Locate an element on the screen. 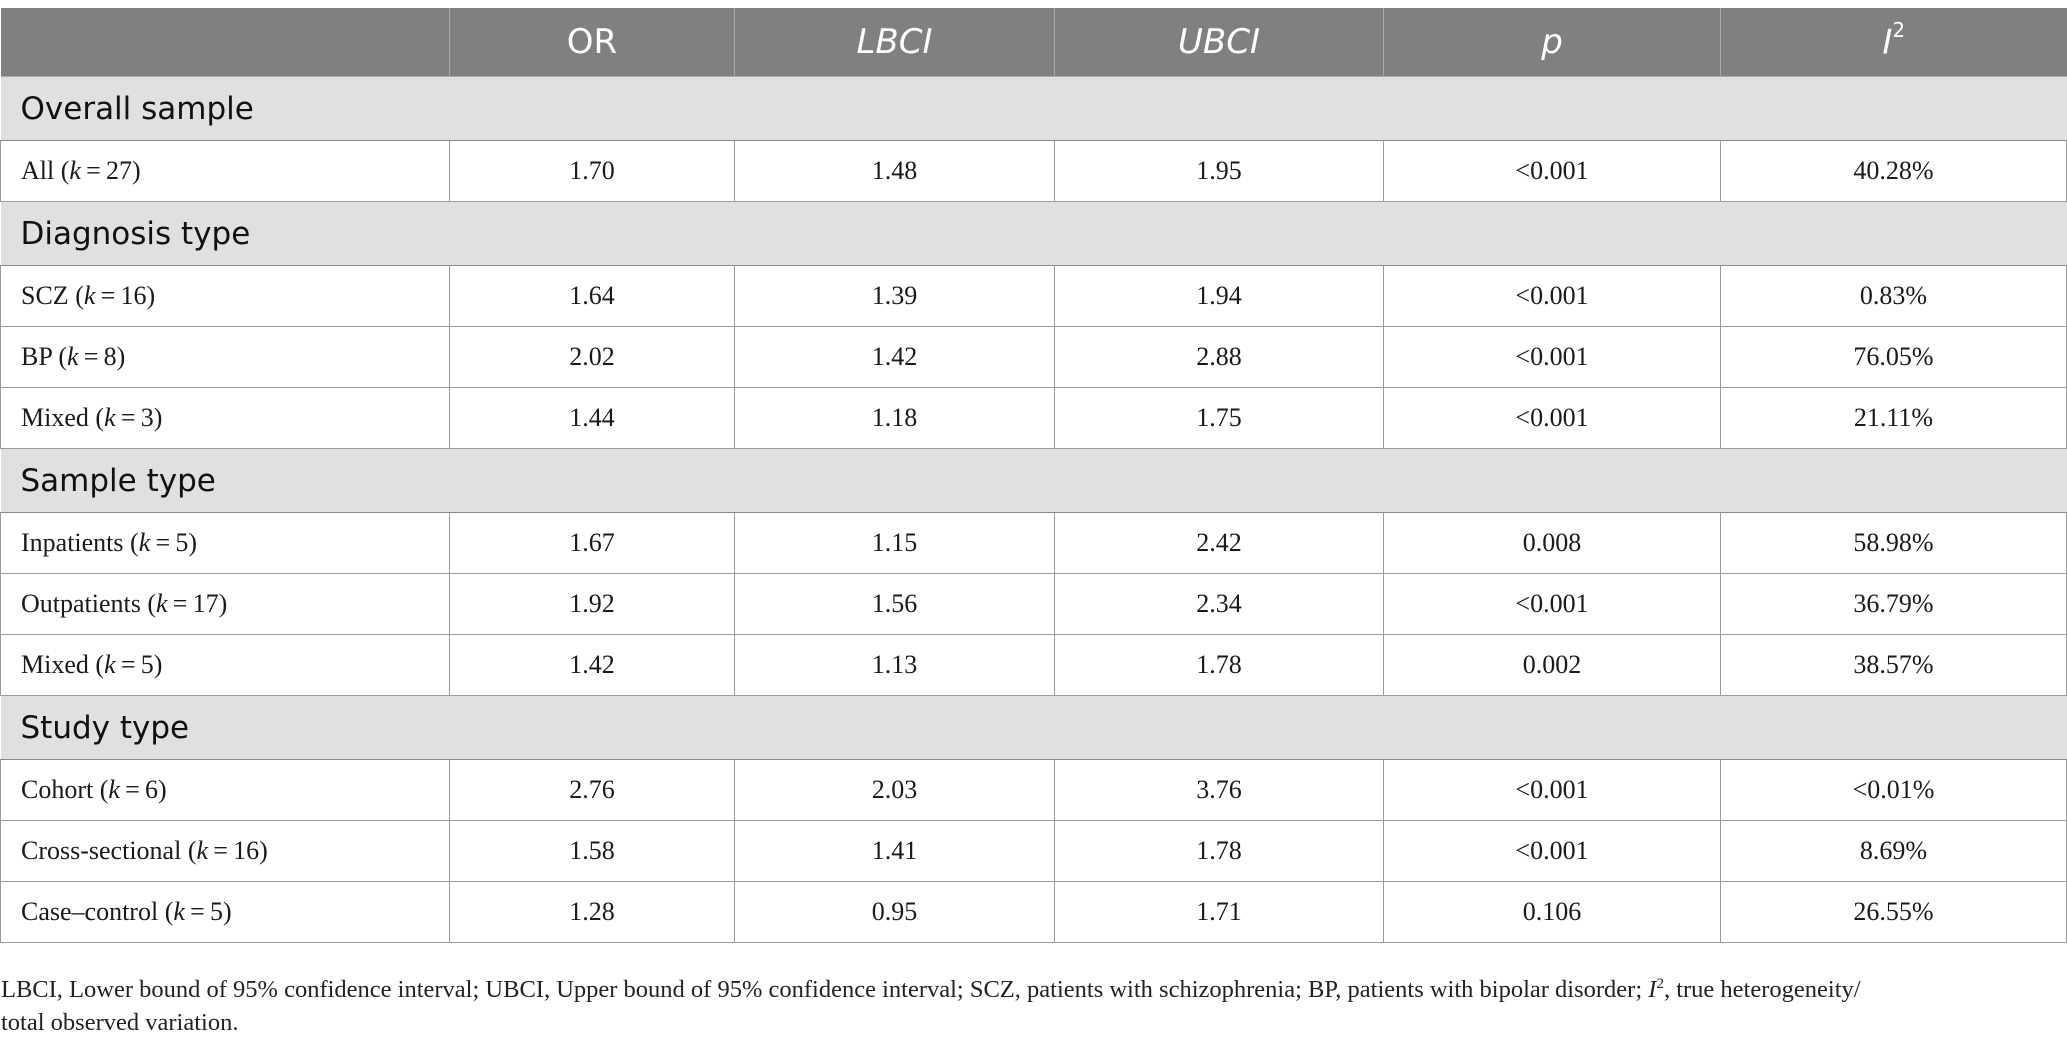 The height and width of the screenshot is (1045, 2067). row-label: All is located at coordinates (38, 170).